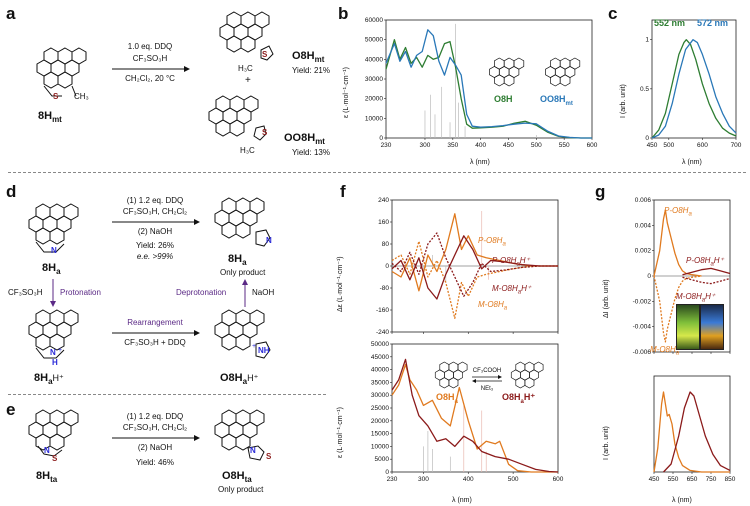 The image size is (750, 506). I want to click on b-legend-icon-blue, so click(563, 72).